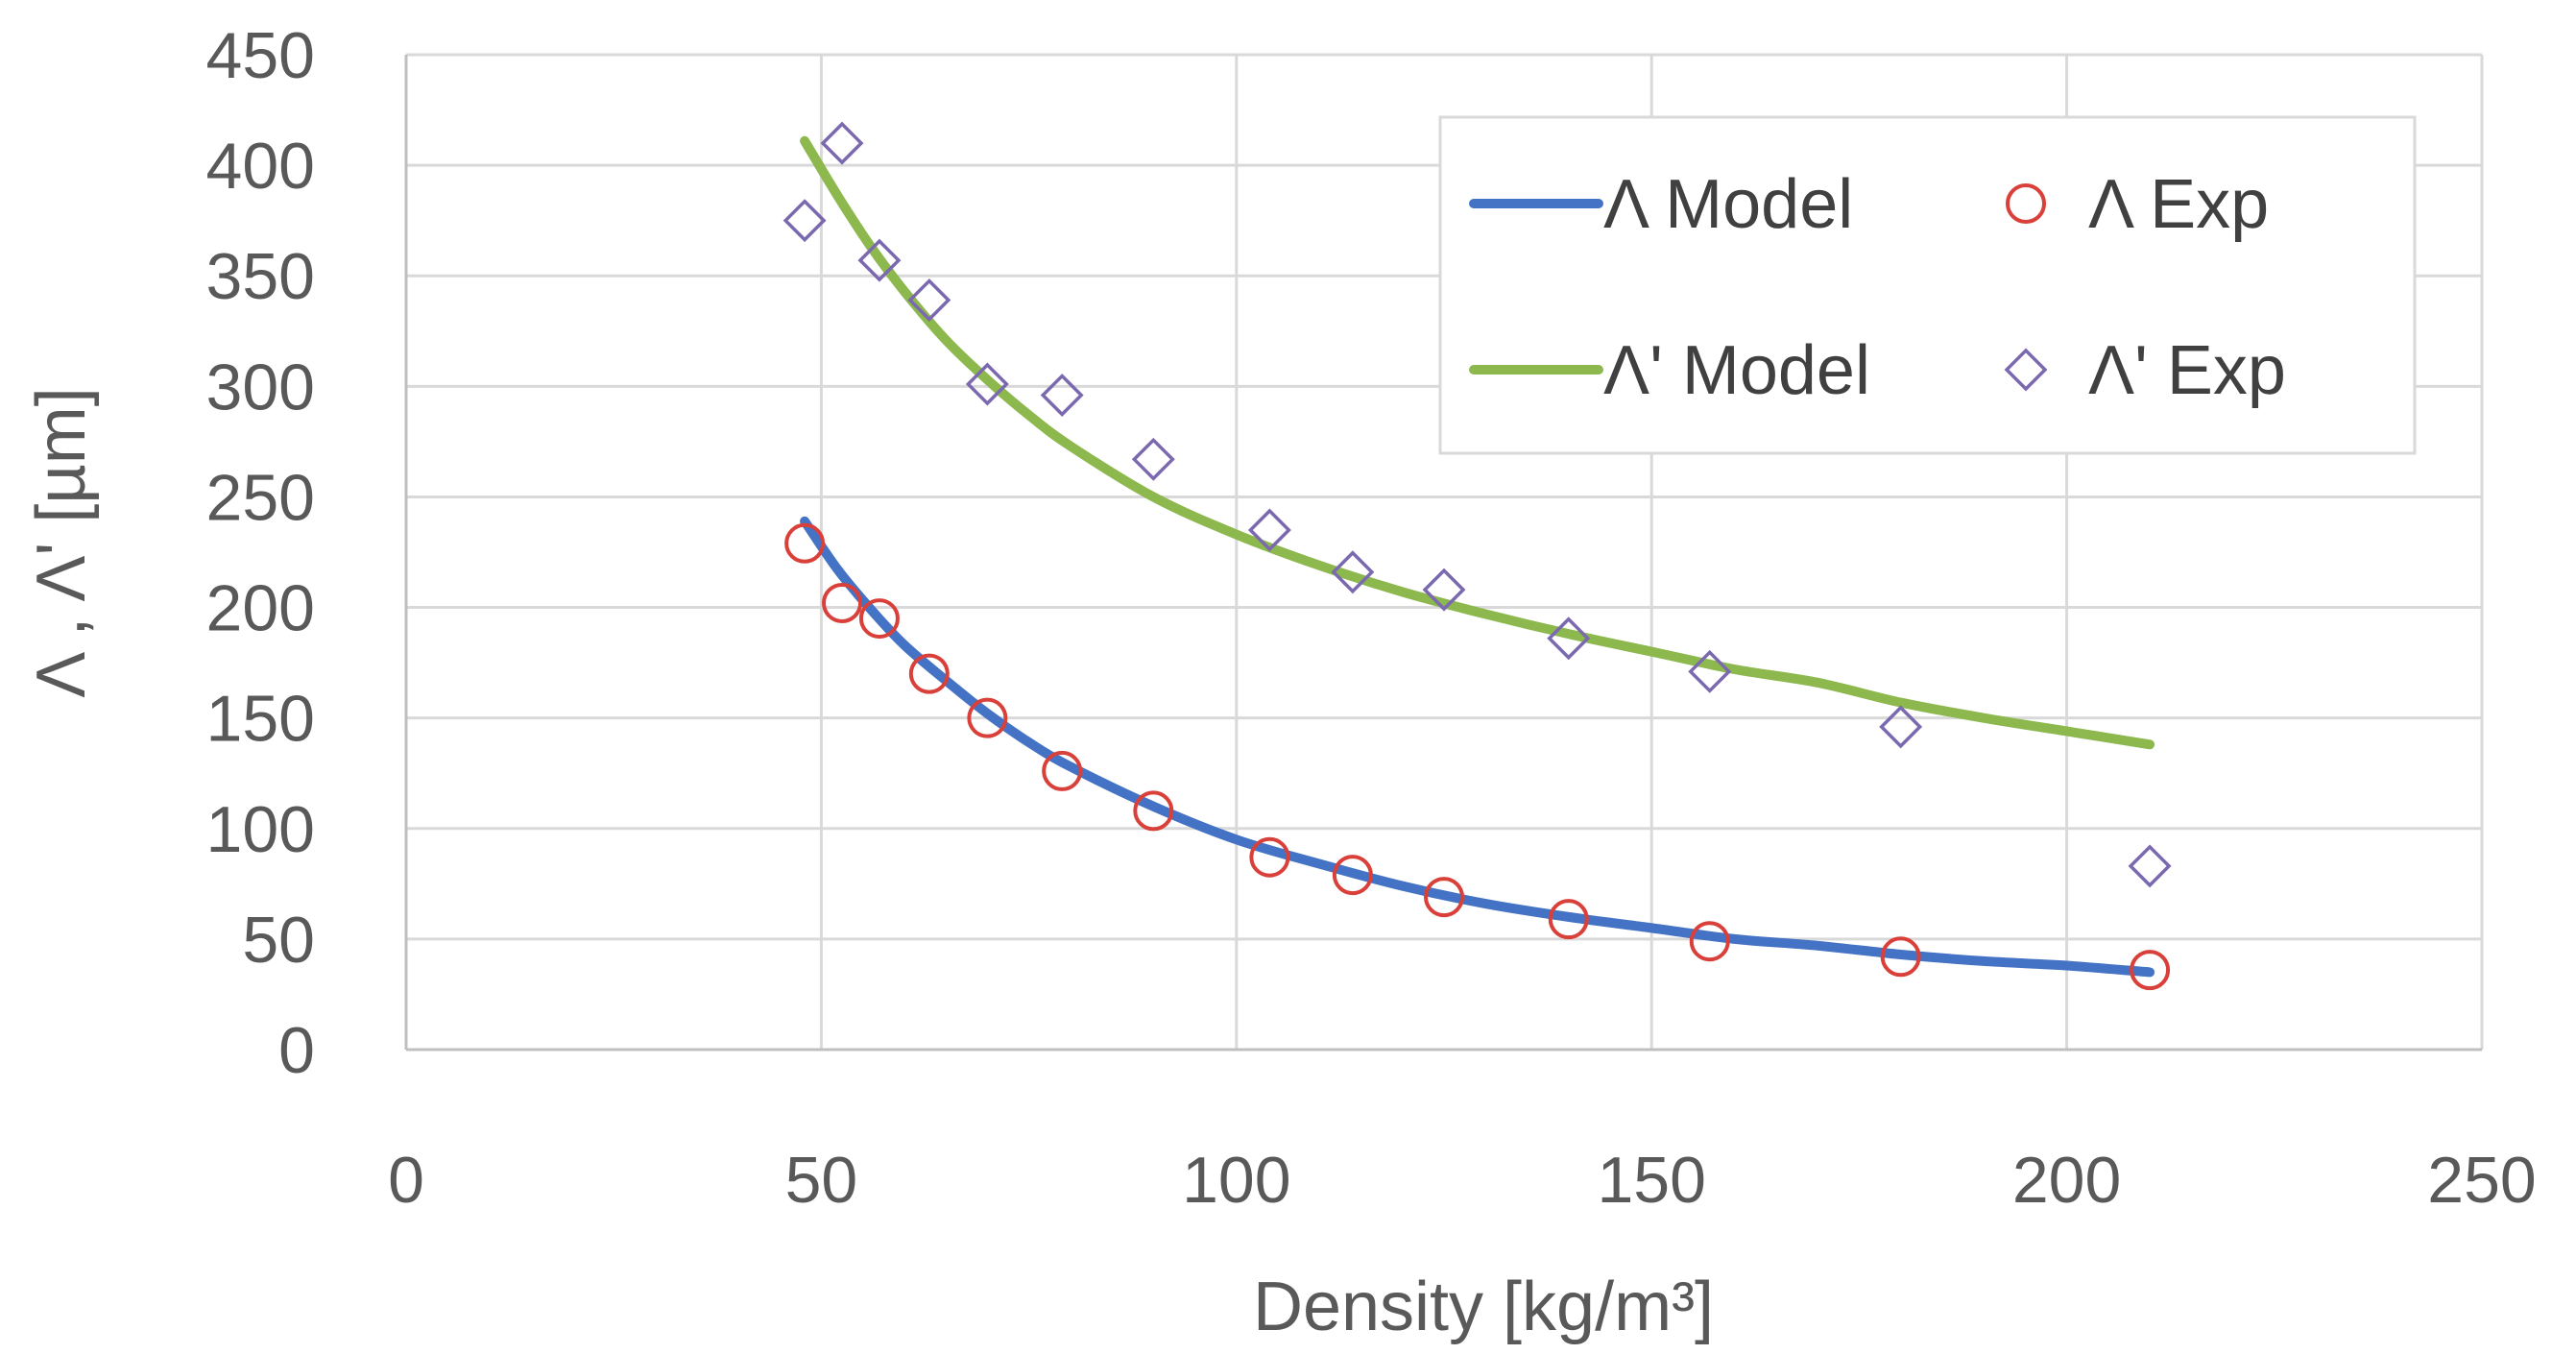 The height and width of the screenshot is (1354, 2576). What do you see at coordinates (2178, 204) in the screenshot?
I see `legend-label: Λ Exp` at bounding box center [2178, 204].